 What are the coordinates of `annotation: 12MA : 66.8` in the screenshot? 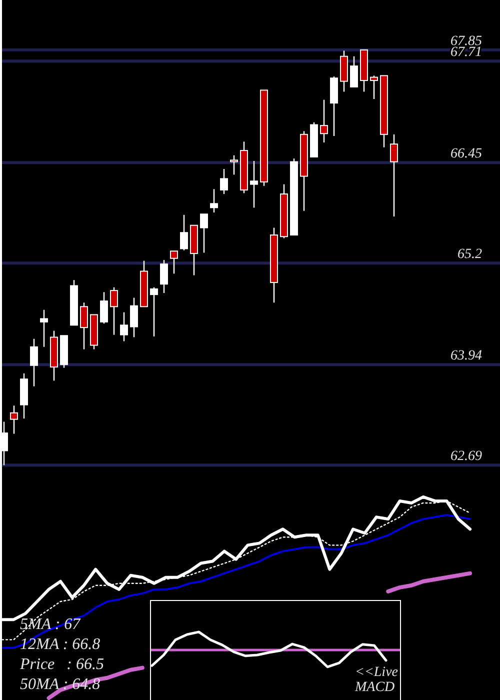 It's located at (61, 645).